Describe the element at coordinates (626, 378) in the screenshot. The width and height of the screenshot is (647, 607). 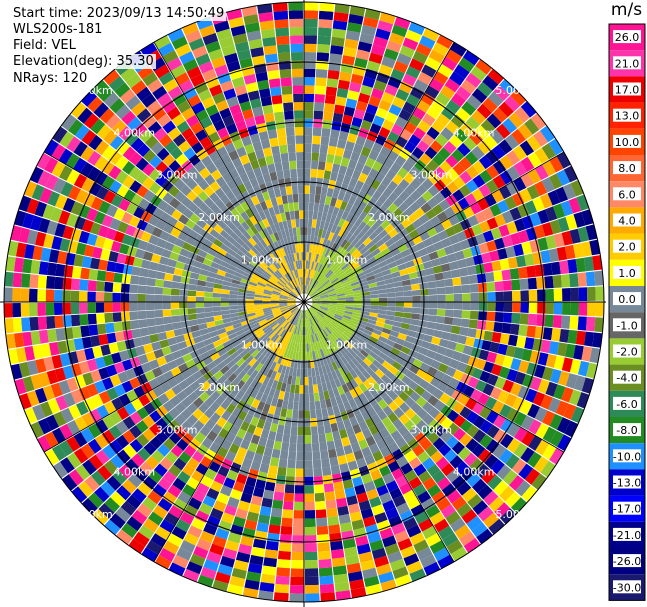
I see `colorbar-tick-label: -4.0` at that location.